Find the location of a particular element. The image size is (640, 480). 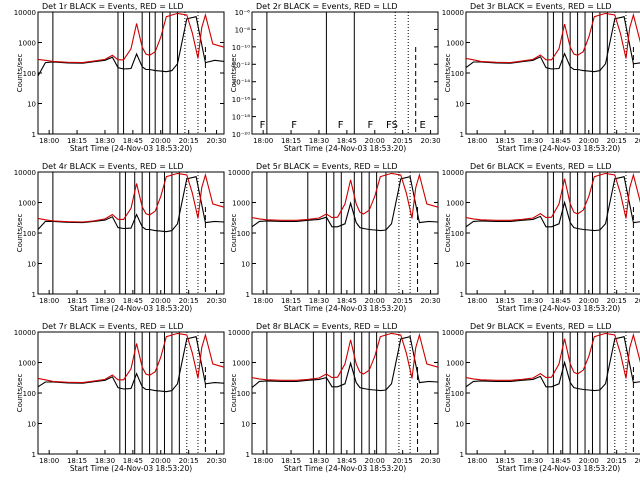

panel-title: Det 3r BLACK = Events, RED = LLD is located at coordinates (541, 6).